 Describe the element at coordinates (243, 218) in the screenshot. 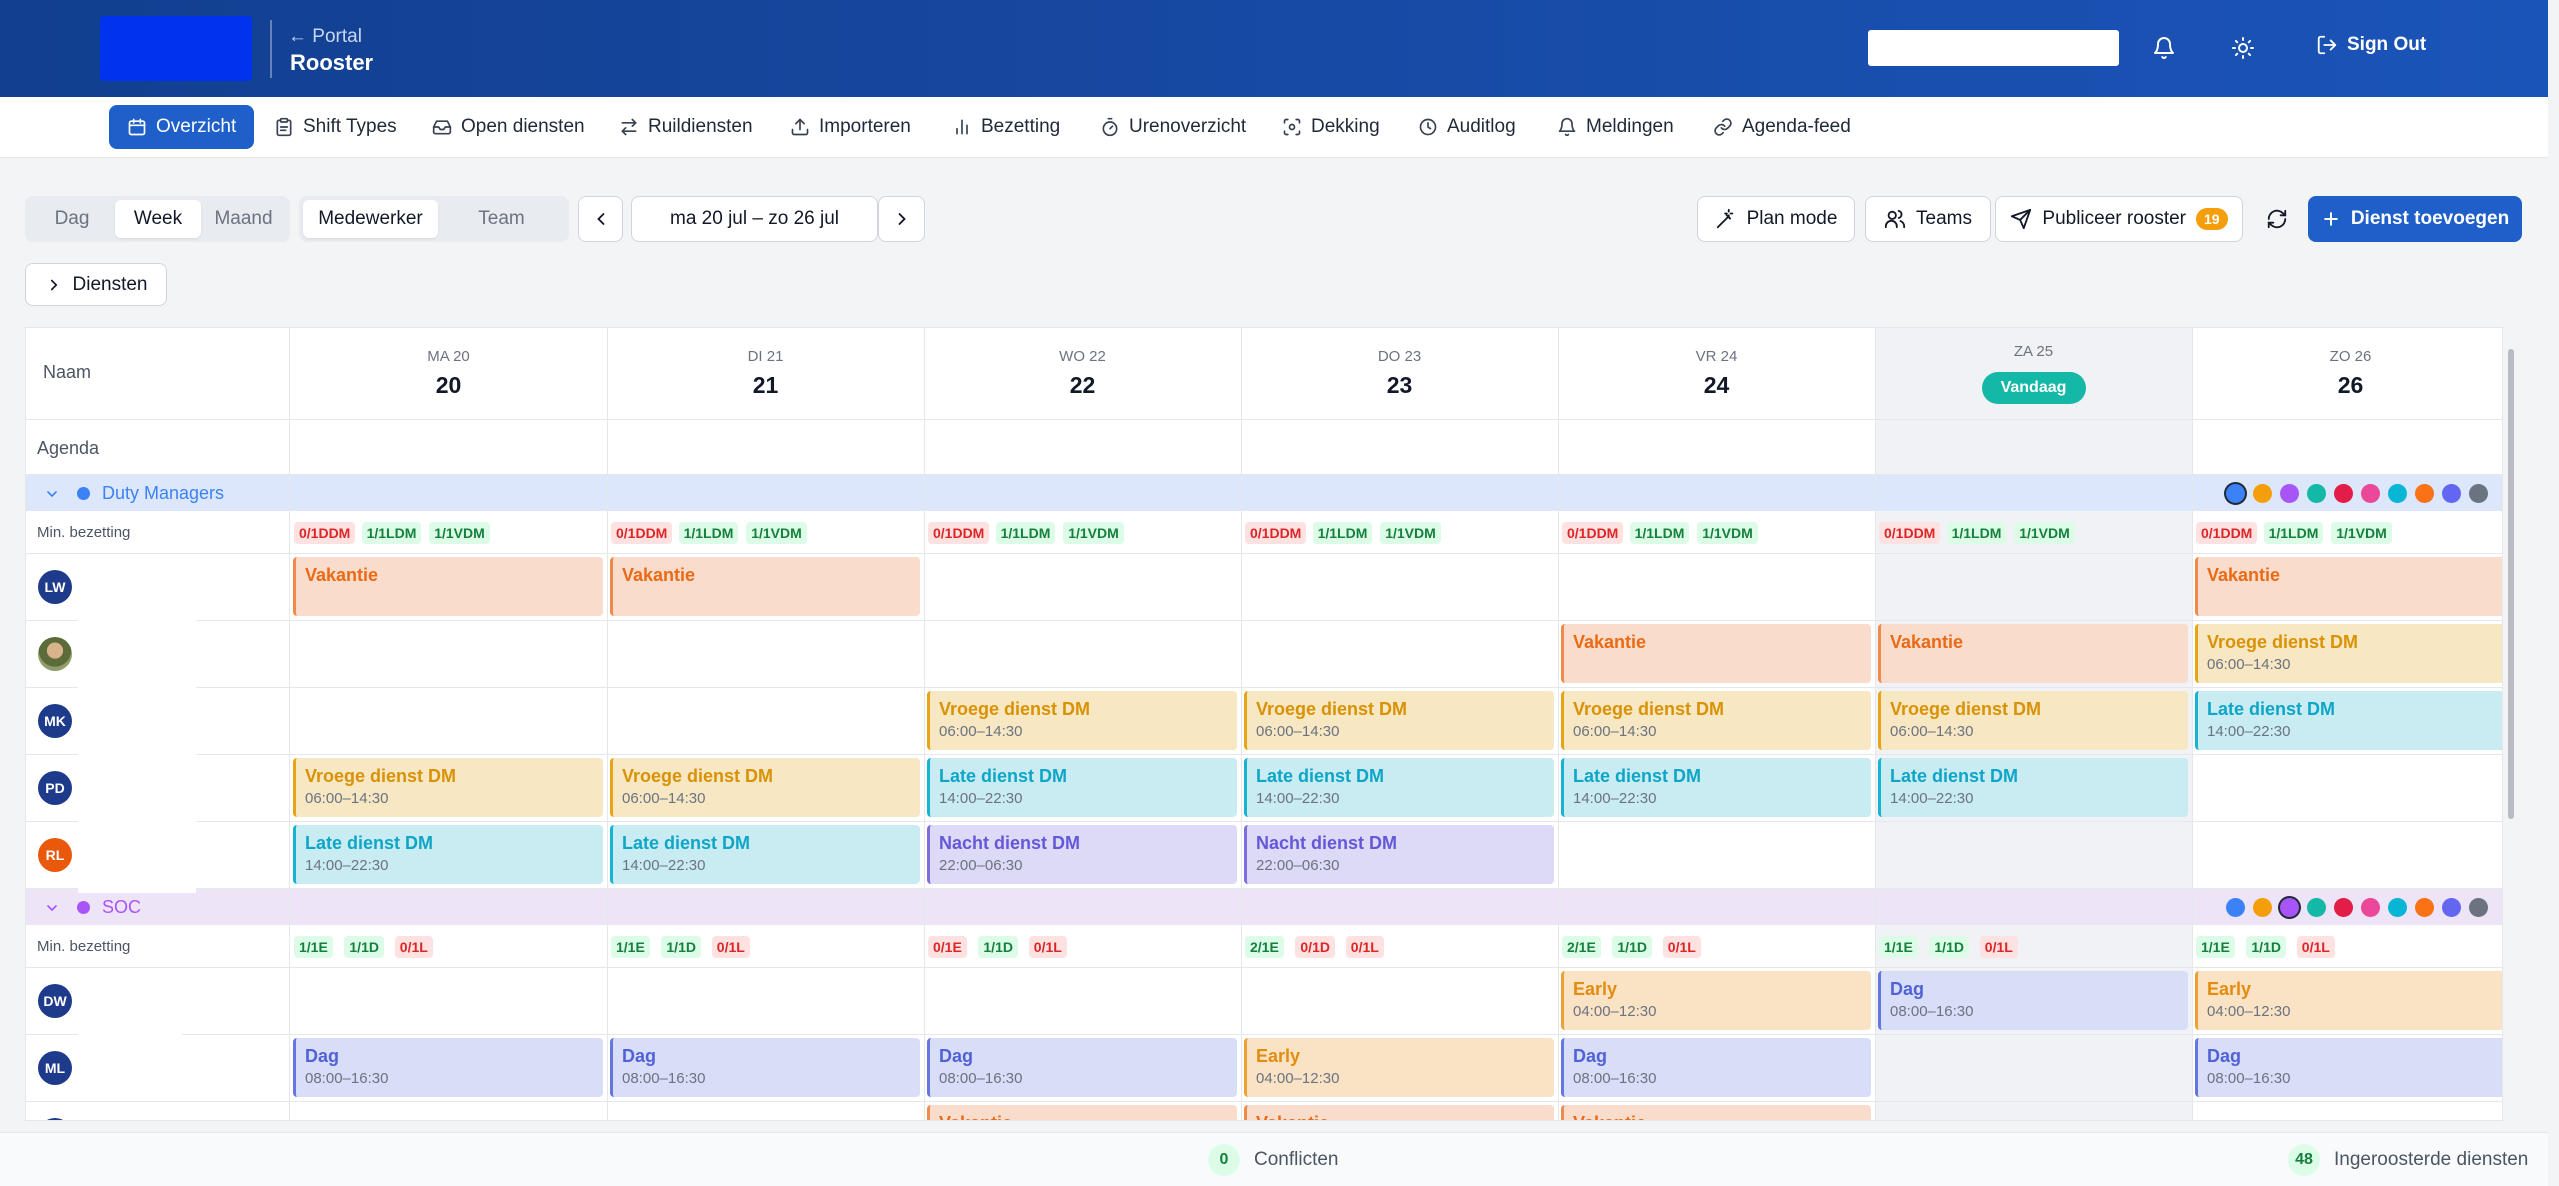

I see `seg-maand: Maand` at that location.